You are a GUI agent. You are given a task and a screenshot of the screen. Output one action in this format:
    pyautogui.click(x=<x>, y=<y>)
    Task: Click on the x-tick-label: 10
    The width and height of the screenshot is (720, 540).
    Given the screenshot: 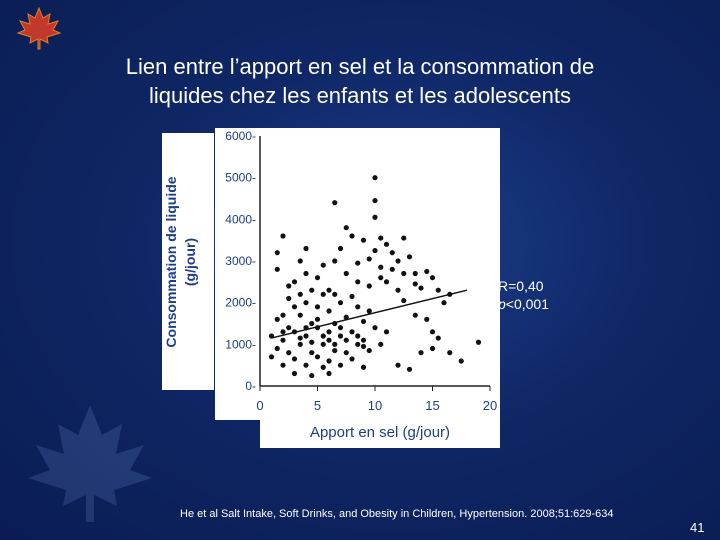 What is the action you would take?
    pyautogui.click(x=375, y=405)
    